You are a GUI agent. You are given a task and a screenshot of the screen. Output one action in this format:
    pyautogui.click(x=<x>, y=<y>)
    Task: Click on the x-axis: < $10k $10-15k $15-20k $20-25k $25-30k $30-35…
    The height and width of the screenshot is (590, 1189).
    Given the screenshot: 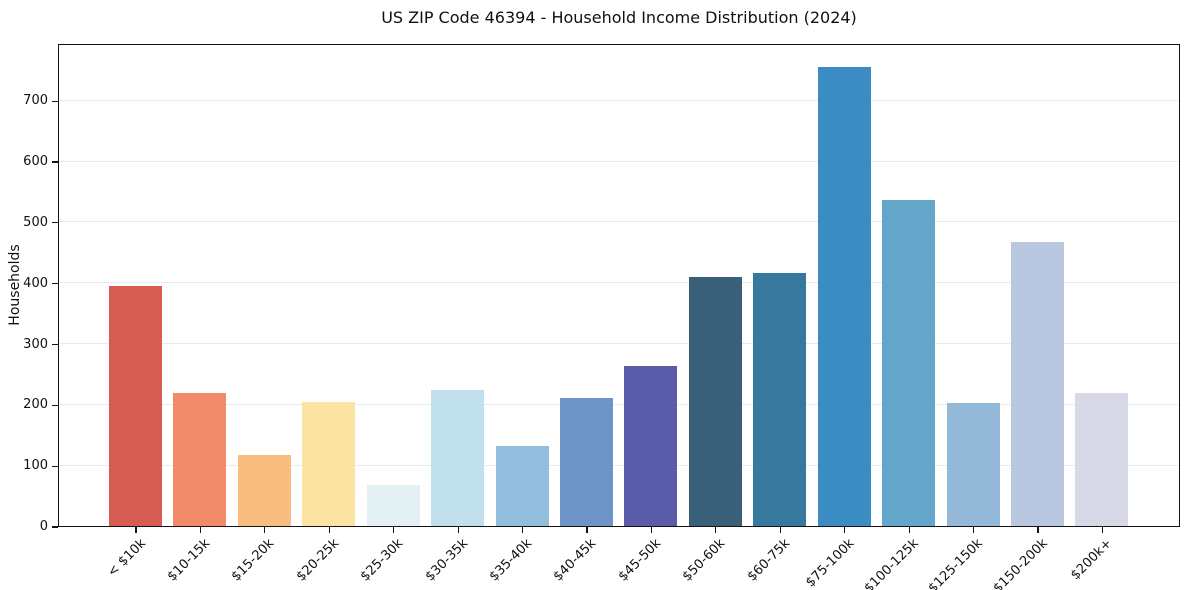 What is the action you would take?
    pyautogui.click(x=619, y=558)
    